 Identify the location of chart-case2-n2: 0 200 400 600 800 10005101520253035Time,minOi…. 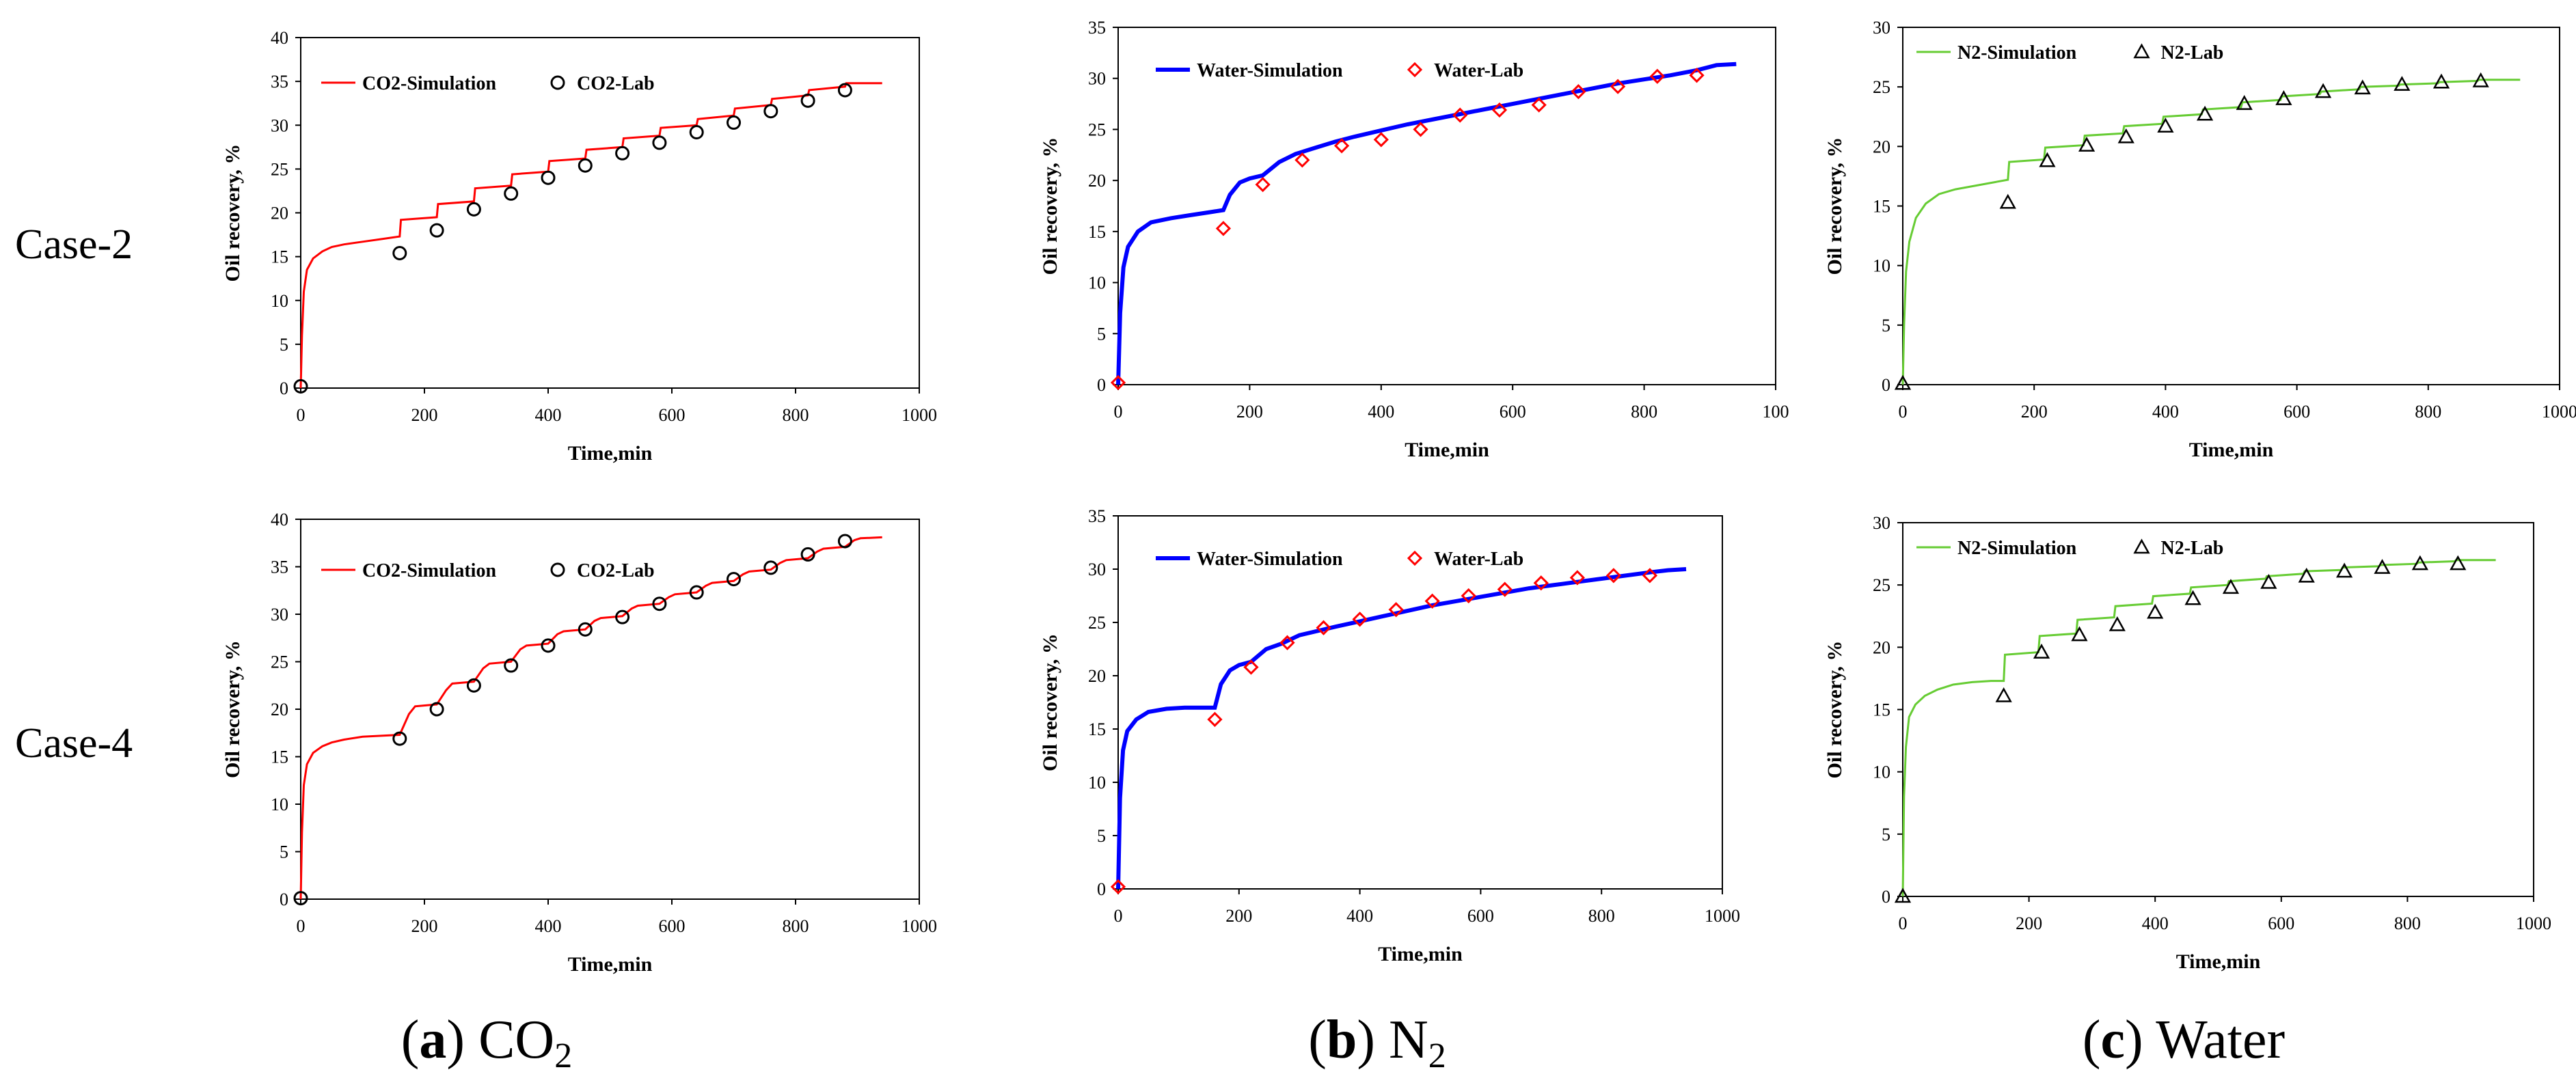
(1414, 240).